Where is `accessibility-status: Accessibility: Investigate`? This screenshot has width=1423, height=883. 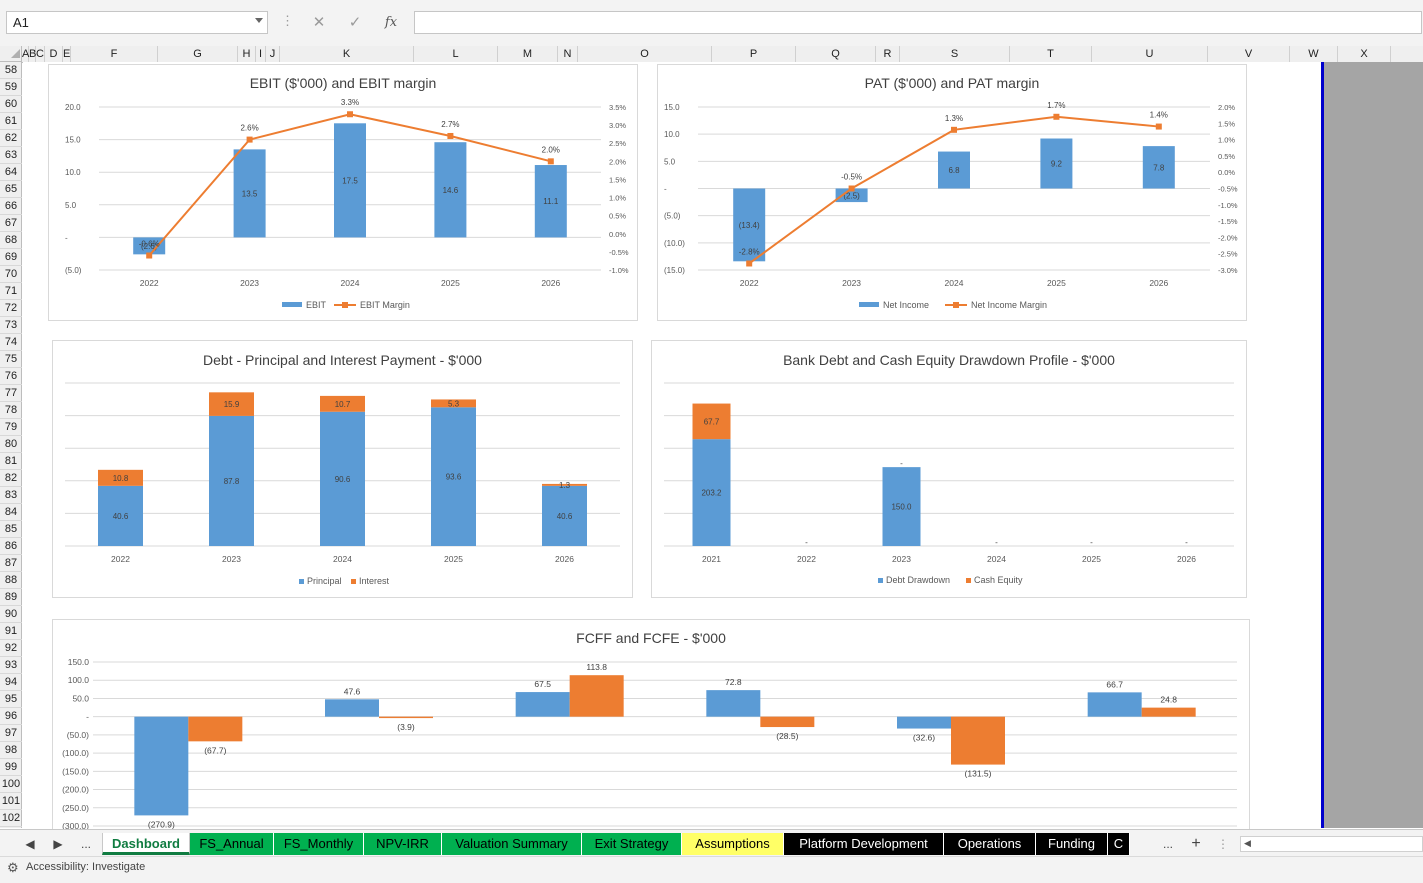
accessibility-status: Accessibility: Investigate is located at coordinates (86, 867).